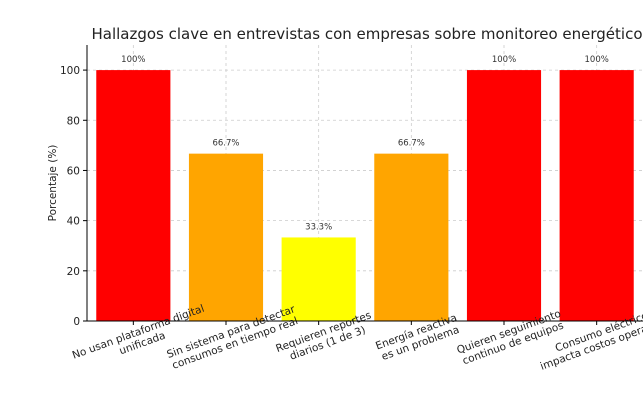 The image size is (643, 409). I want to click on bar-value-label: 33.3%, so click(318, 227).